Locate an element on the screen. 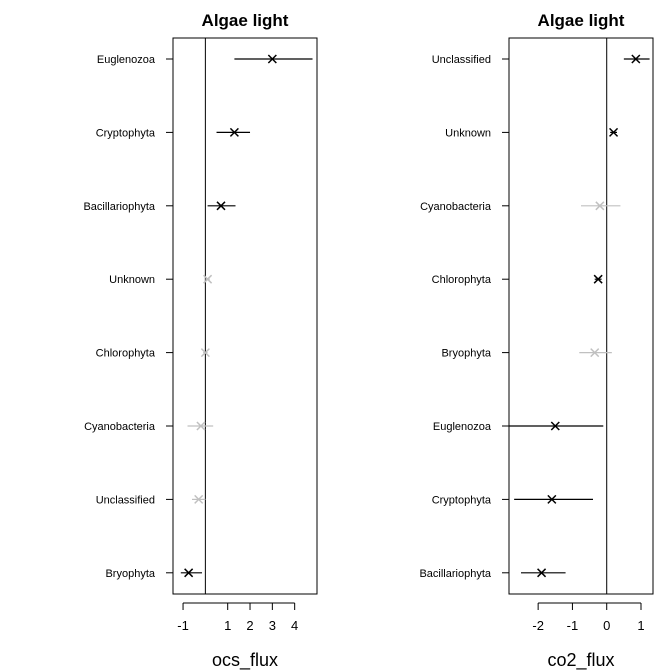 This screenshot has width=672, height=671. chart2-point-bacillariophyta is located at coordinates (542, 573).